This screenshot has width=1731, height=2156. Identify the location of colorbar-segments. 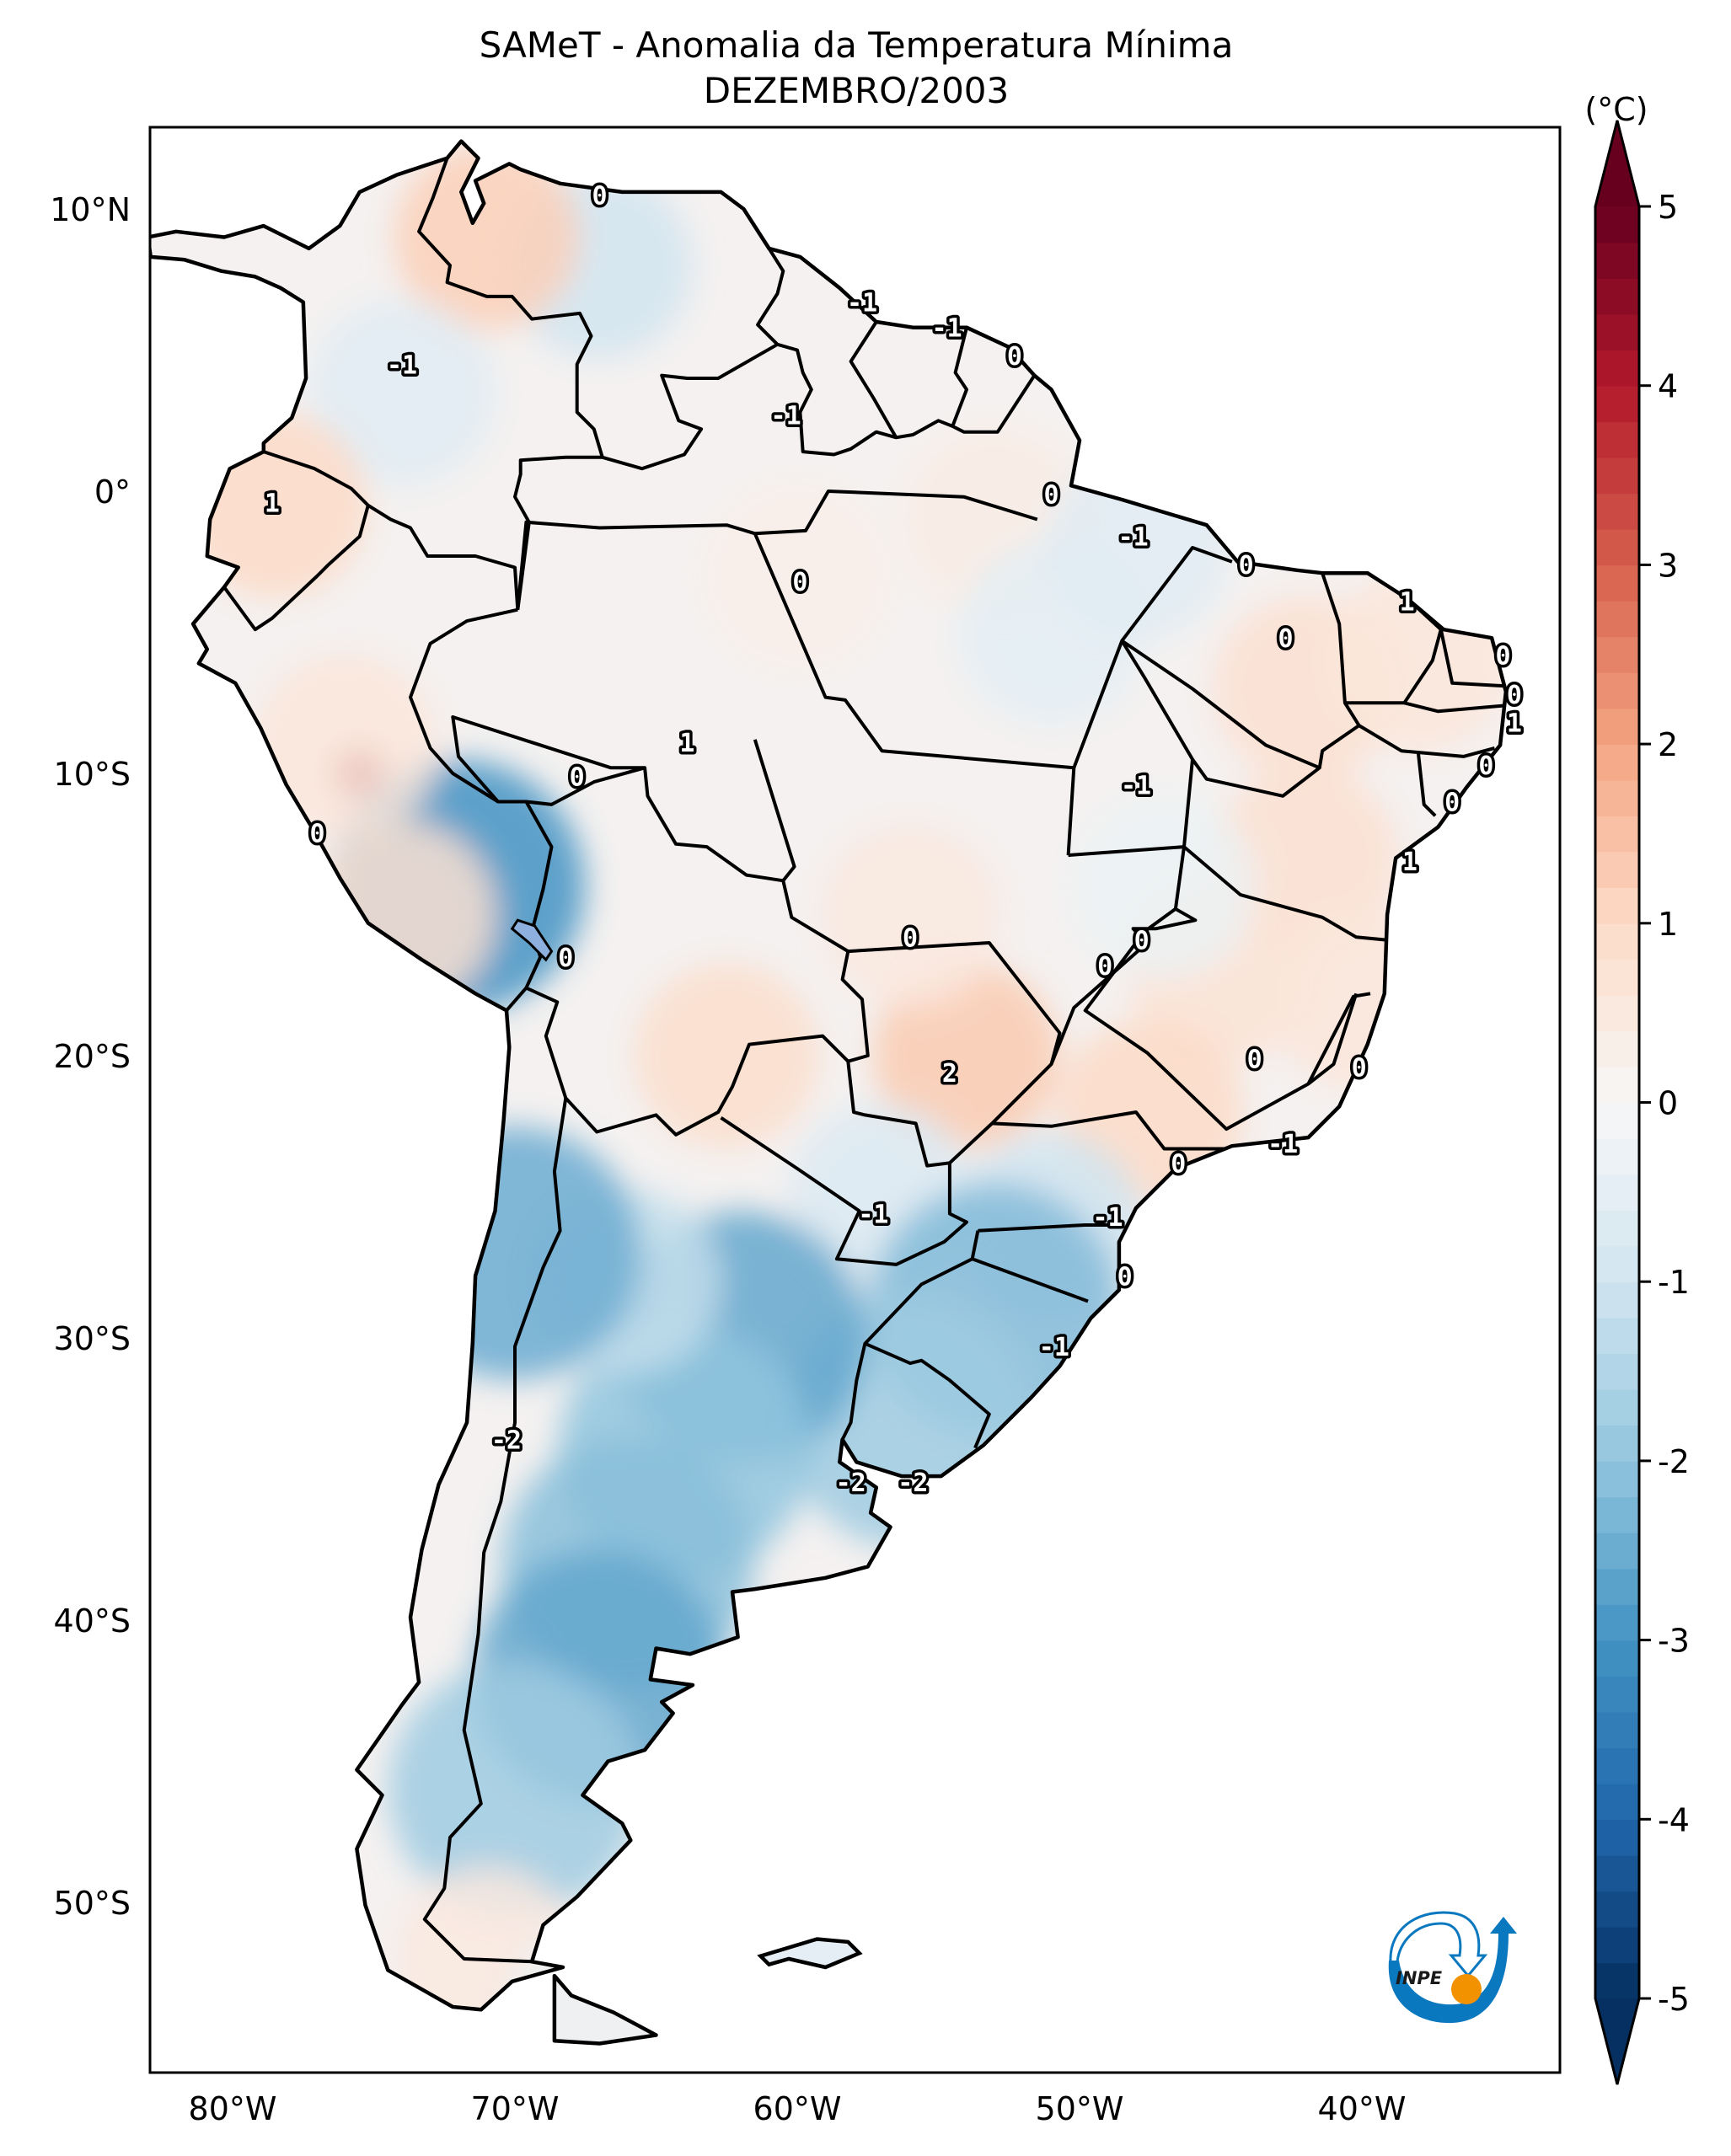
(1617, 1102).